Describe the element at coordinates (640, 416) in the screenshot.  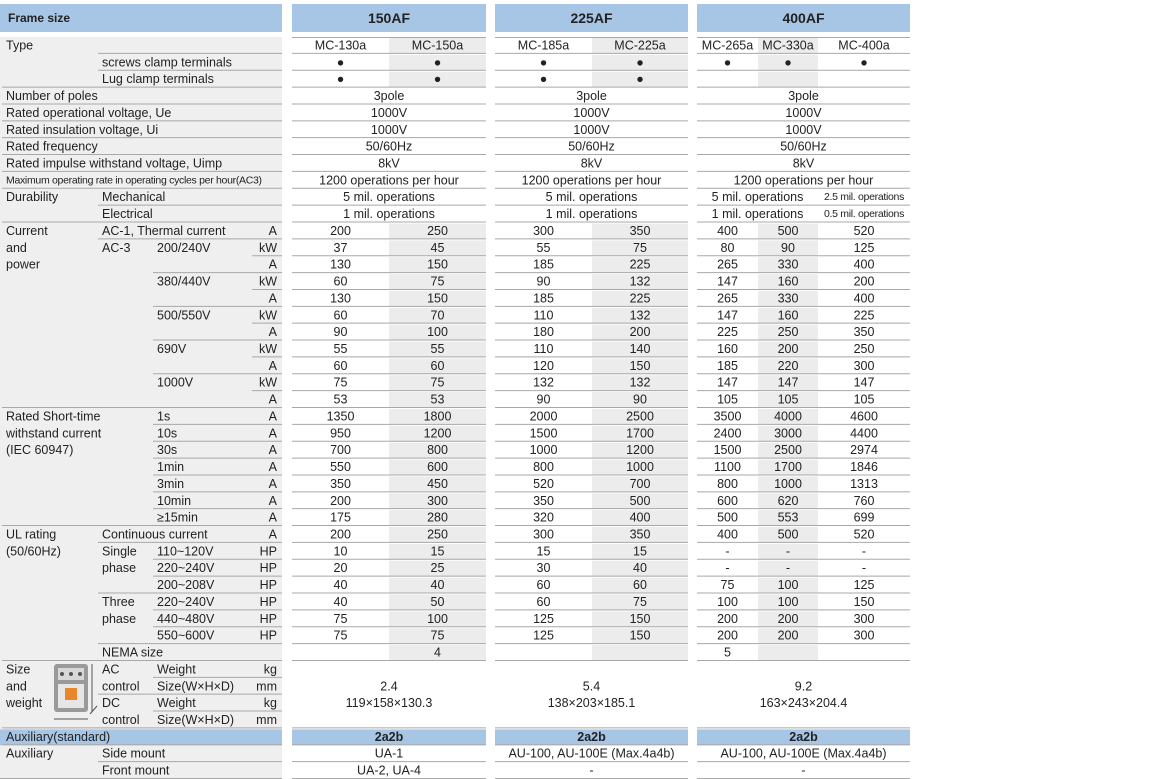
I see `value-cell: 2500` at that location.